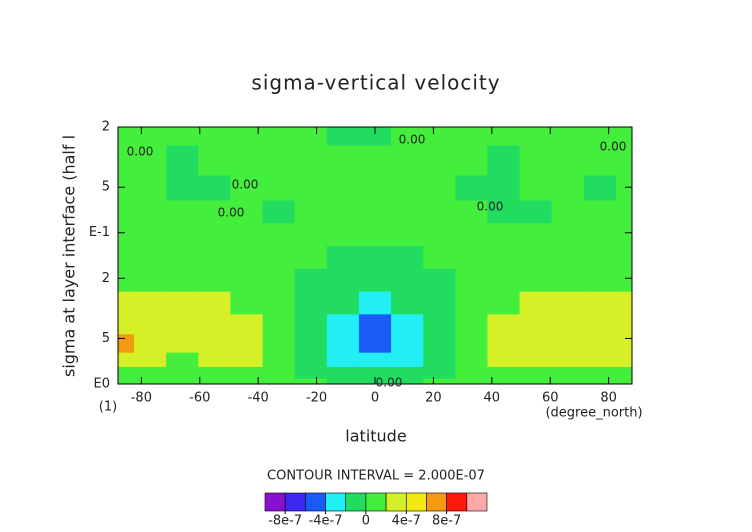 The width and height of the screenshot is (752, 532). What do you see at coordinates (106, 278) in the screenshot?
I see `y-tick-label: 2` at bounding box center [106, 278].